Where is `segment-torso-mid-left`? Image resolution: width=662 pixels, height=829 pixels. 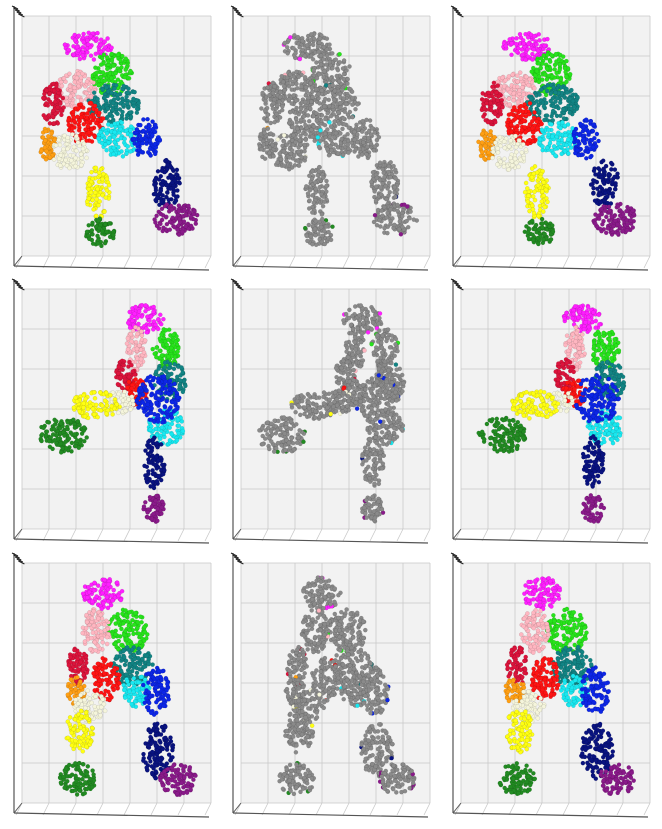 segment-torso-mid-left is located at coordinates (86, 123).